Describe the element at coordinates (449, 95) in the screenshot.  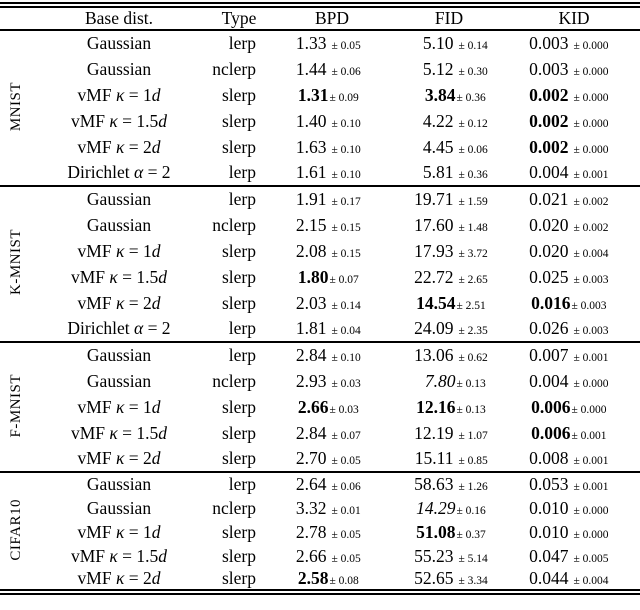
I see `fid-cell: 3.84± 0.36` at that location.